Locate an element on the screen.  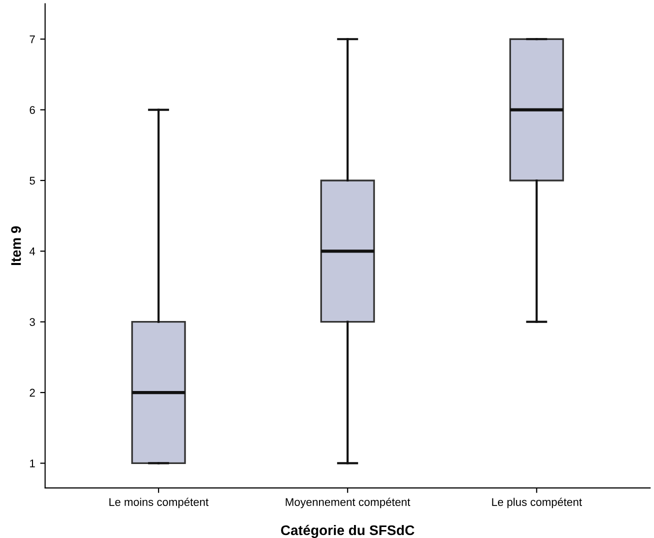
y-tick-label: 4 is located at coordinates (32, 252).